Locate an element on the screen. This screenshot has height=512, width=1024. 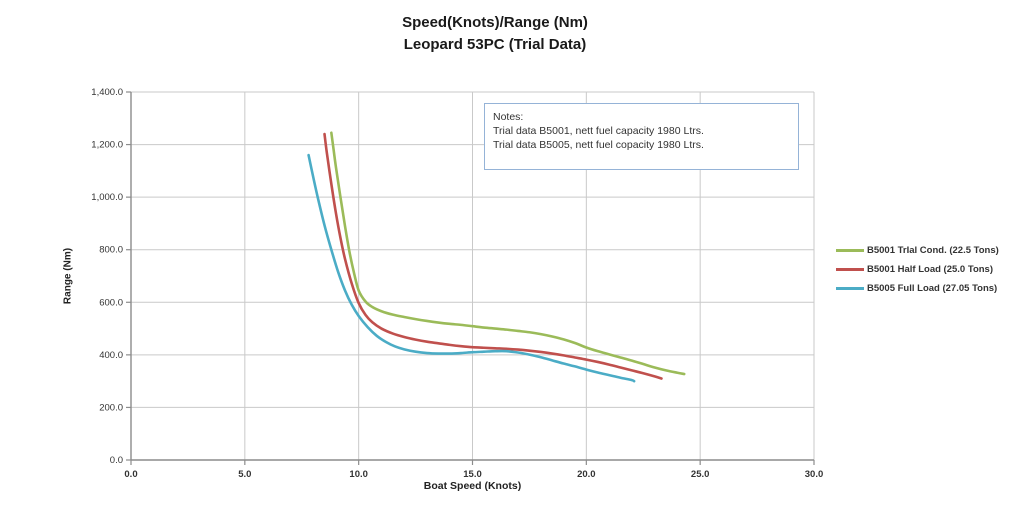
x-tick-label: 20.0 is located at coordinates (586, 474).